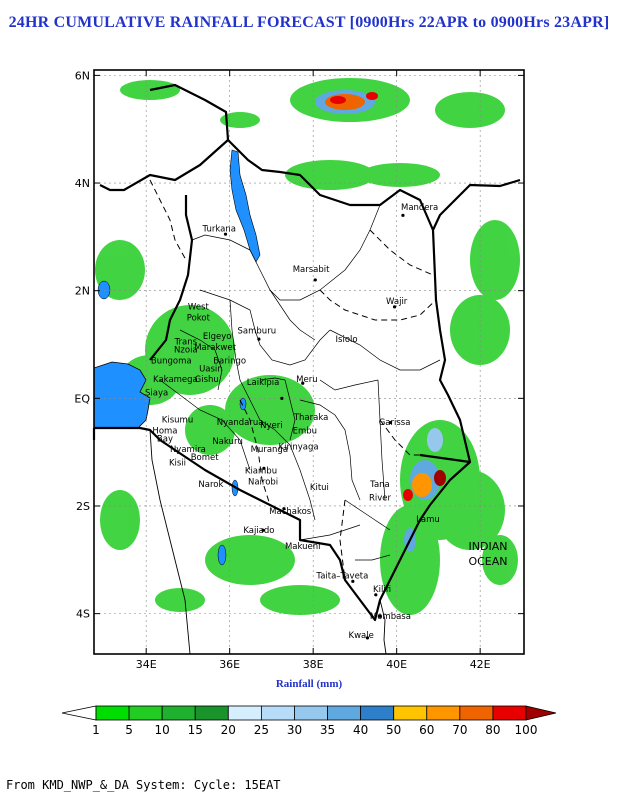 This screenshot has height=800, width=618. What do you see at coordinates (240, 423) in the screenshot?
I see `place-label: Nyandarua` at bounding box center [240, 423].